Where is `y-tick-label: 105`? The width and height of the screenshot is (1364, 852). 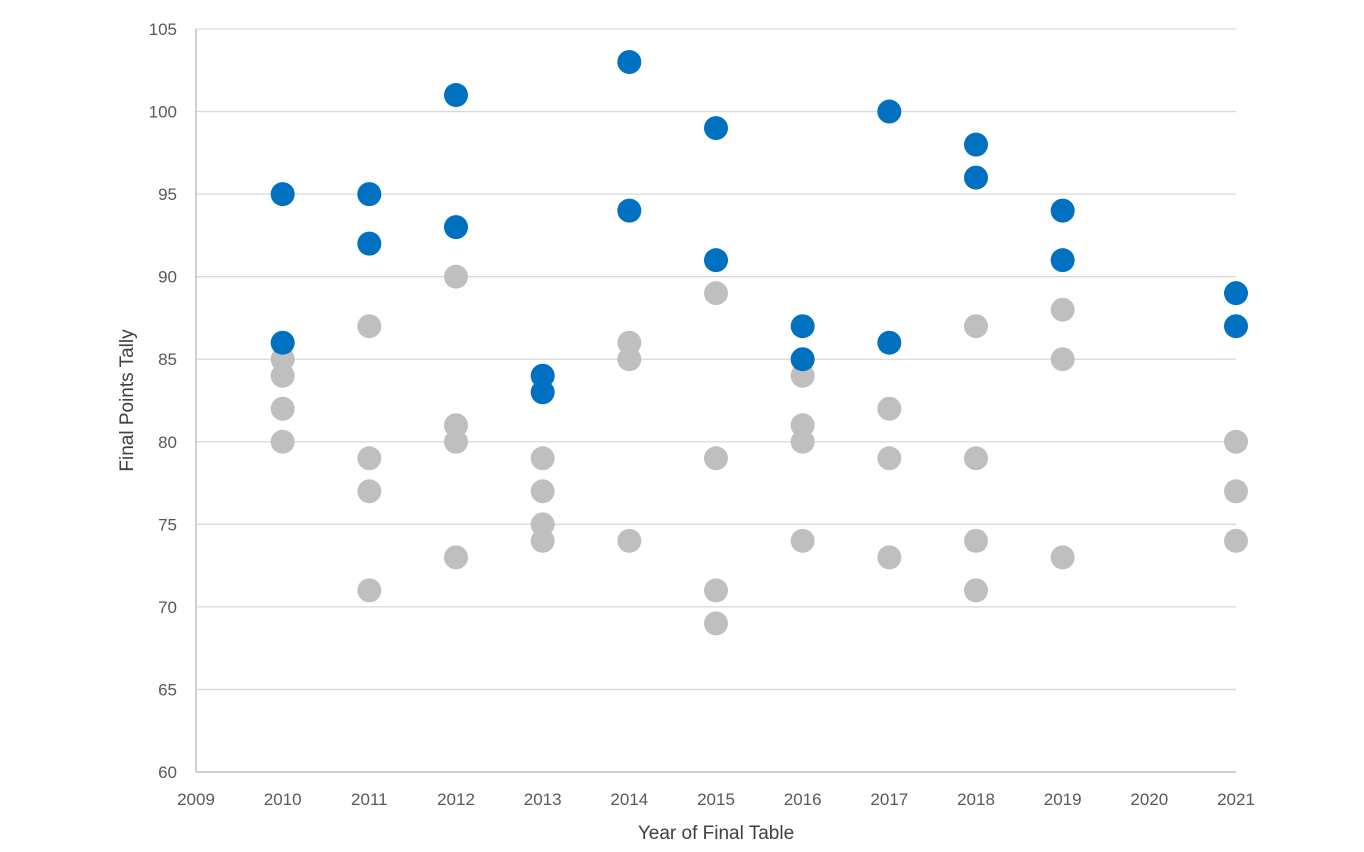 y-tick-label: 105 is located at coordinates (163, 29).